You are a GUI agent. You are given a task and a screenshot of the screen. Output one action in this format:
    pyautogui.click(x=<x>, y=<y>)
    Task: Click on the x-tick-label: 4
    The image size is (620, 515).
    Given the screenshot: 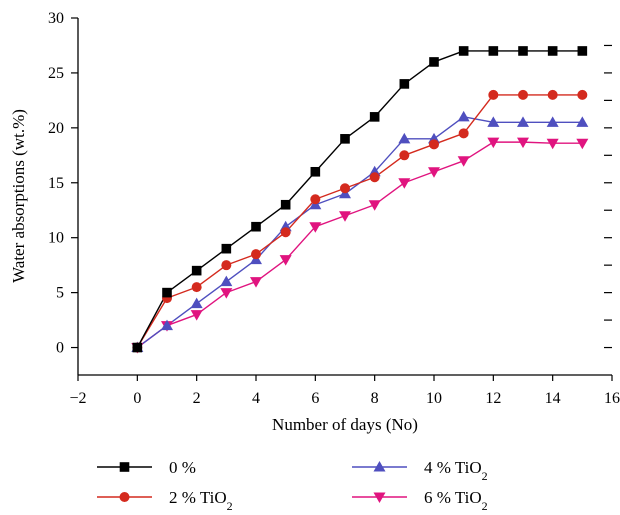 What is the action you would take?
    pyautogui.click(x=256, y=398)
    